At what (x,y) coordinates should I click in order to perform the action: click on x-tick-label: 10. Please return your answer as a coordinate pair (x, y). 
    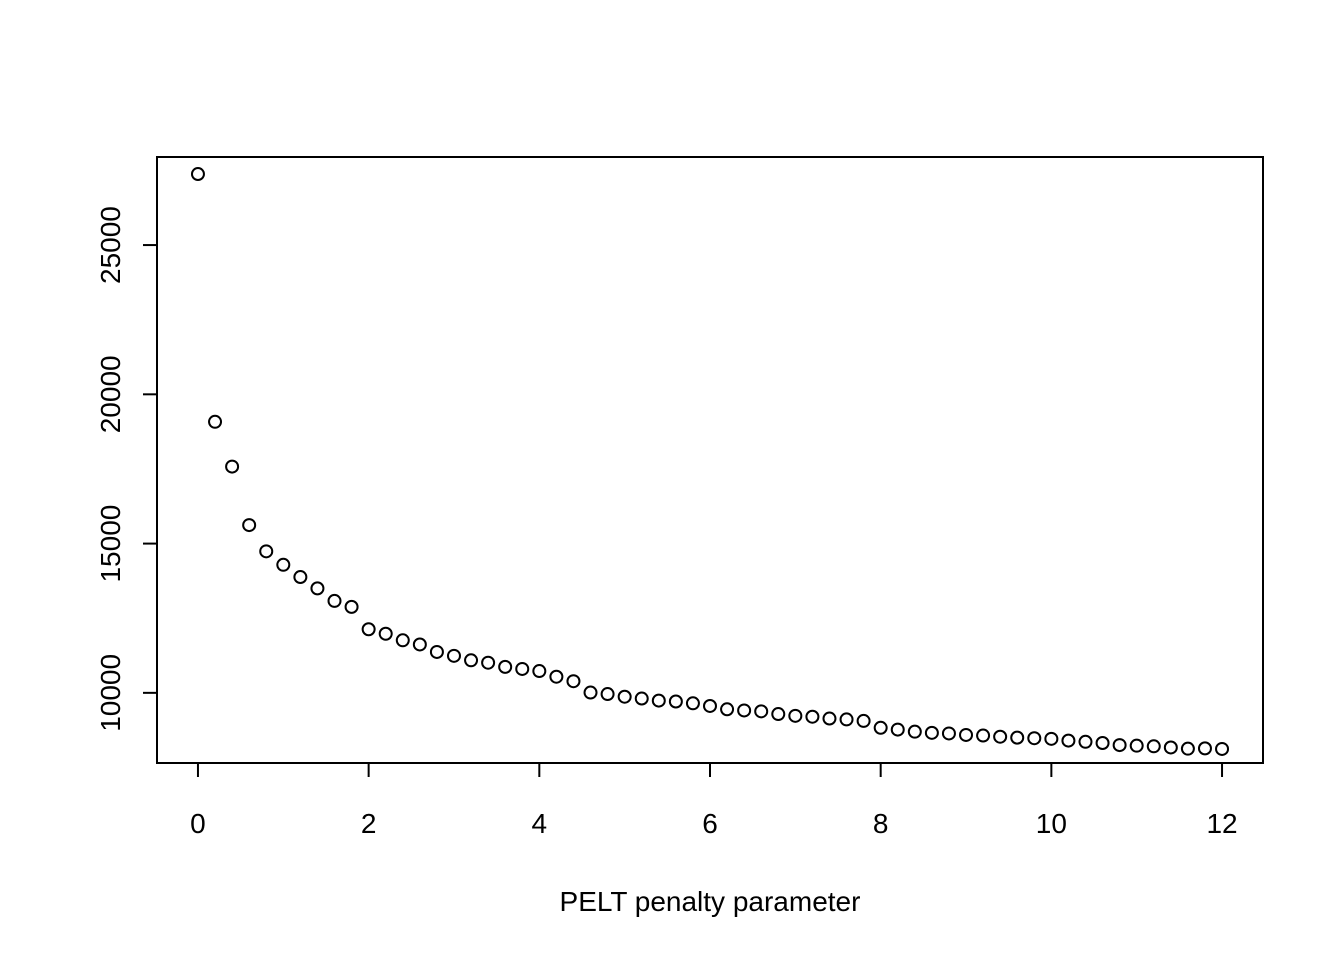
    Looking at the image, I should click on (1051, 823).